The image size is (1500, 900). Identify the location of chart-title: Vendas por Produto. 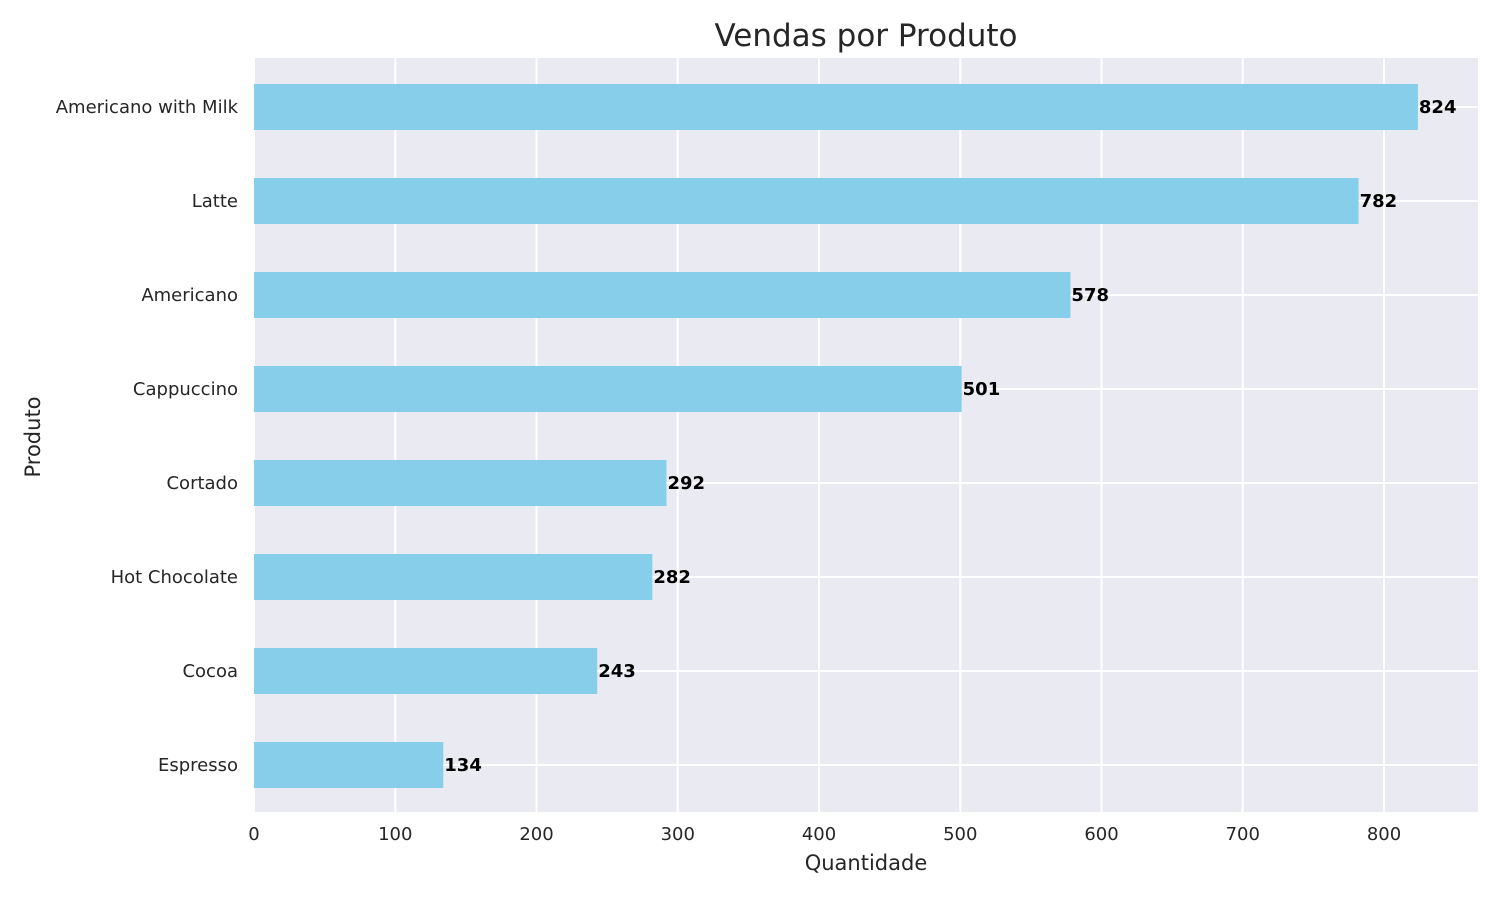
(865, 36).